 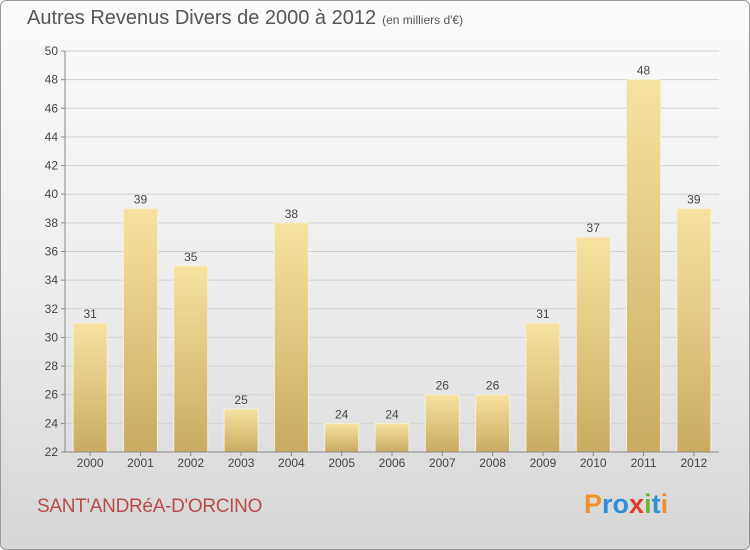 I want to click on y-tick-label: 40, so click(x=52, y=194).